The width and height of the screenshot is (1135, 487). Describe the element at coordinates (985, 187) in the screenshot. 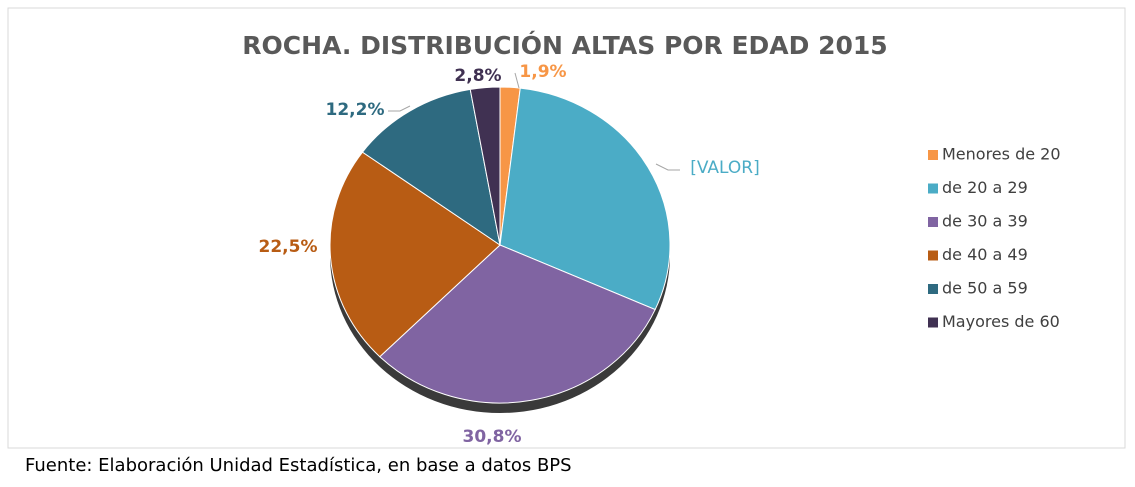

I see `legend-label: de 20 a 29` at that location.